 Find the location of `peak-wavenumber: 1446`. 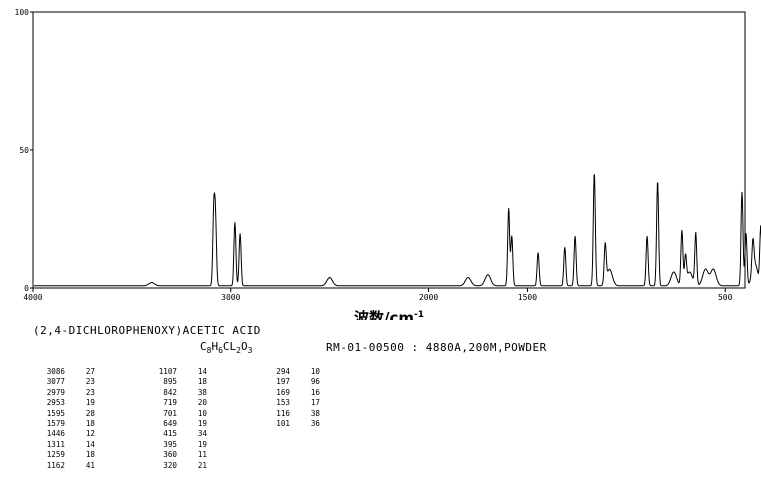

peak-wavenumber: 1446 is located at coordinates (55, 434).